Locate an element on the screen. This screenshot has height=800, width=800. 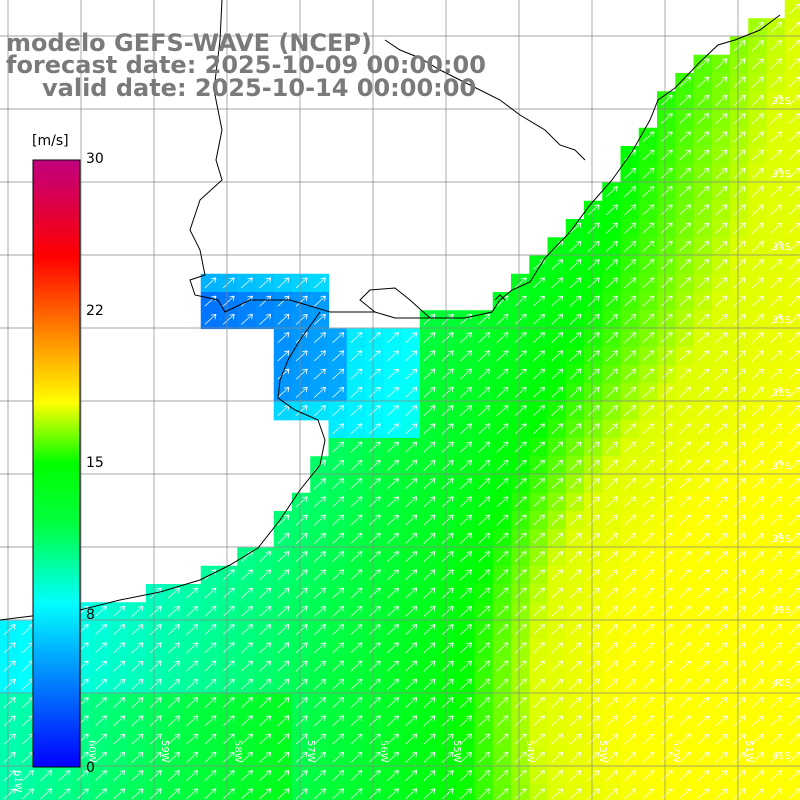
lat-label: 32S is located at coordinates (781, 101).